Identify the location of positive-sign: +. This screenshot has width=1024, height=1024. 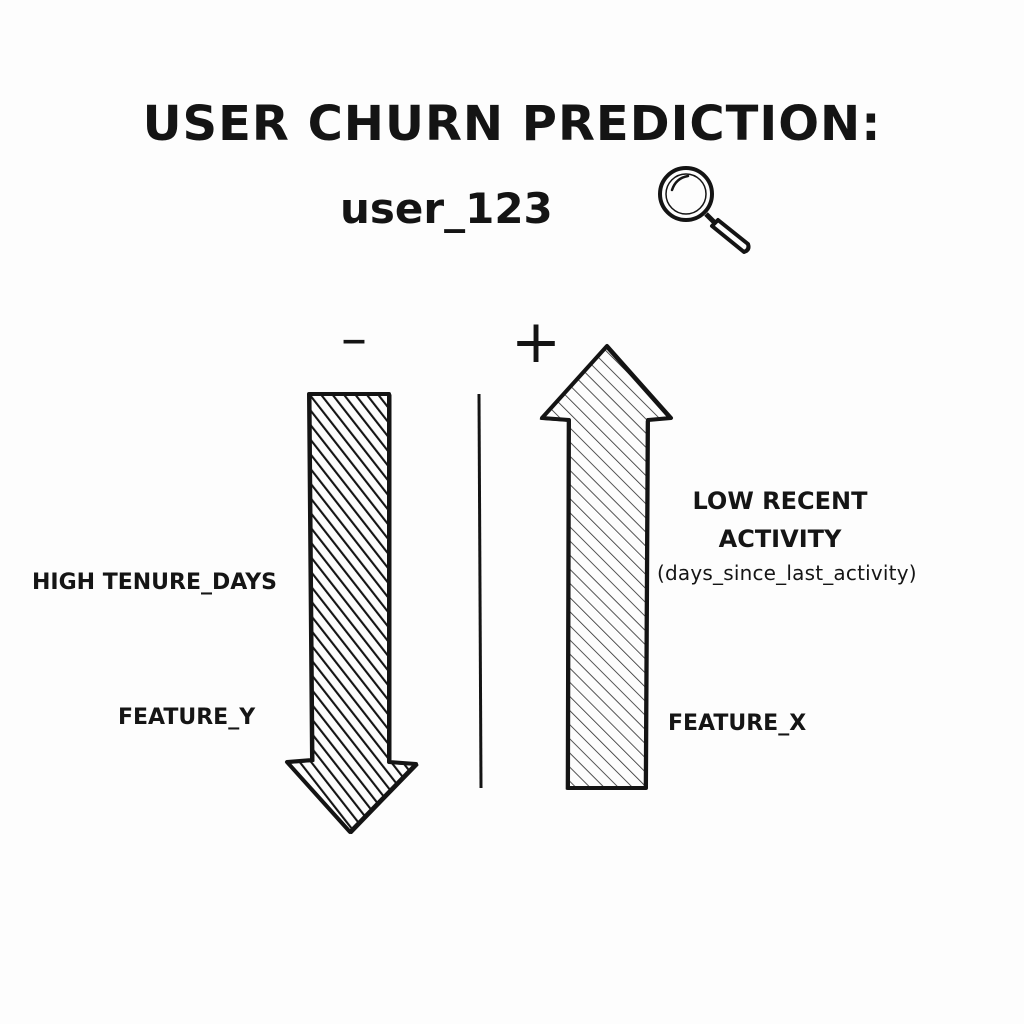
(536, 342).